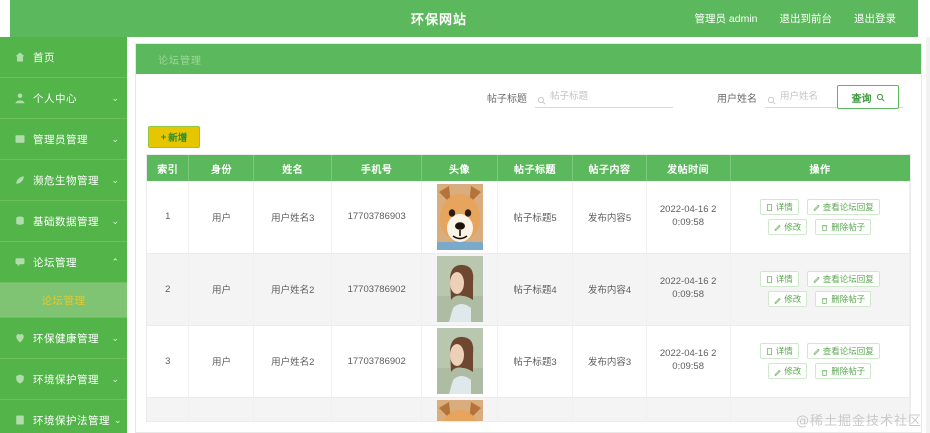  What do you see at coordinates (688, 168) in the screenshot?
I see `col-post-time: 发帖时间` at bounding box center [688, 168].